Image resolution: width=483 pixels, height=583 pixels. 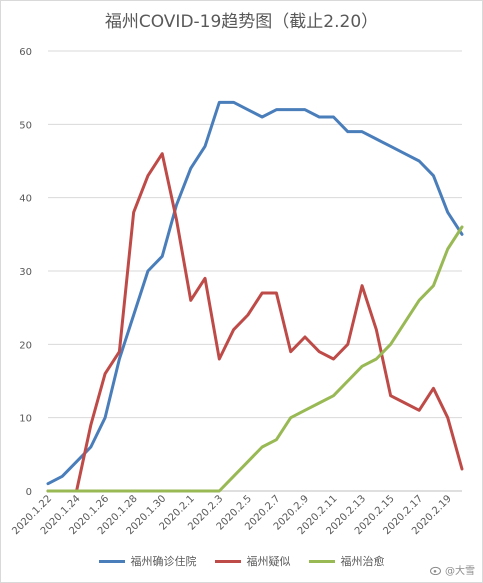 What do you see at coordinates (25, 345) in the screenshot?
I see `y-tick-label: 20` at bounding box center [25, 345].